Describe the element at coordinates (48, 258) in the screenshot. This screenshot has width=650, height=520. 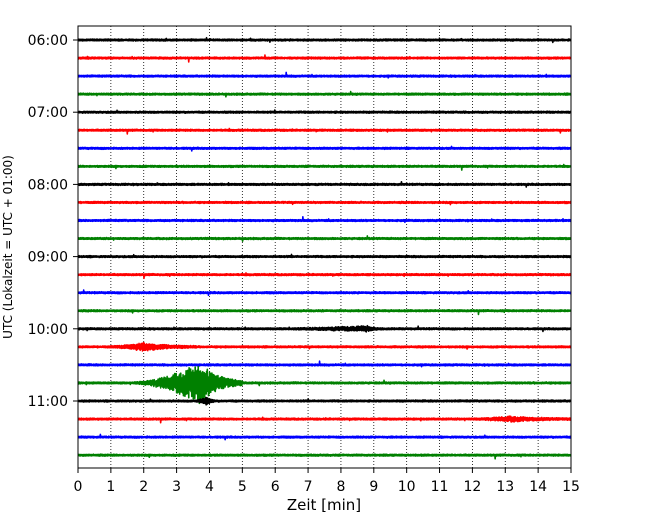
I see `y-tick-label: 09:00` at that location.